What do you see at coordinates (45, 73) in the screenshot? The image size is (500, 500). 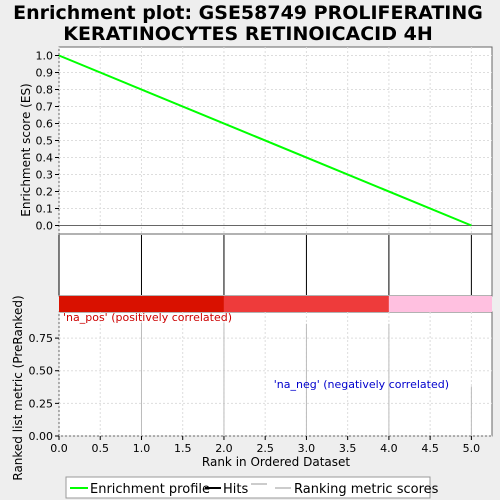 I see `es-y-tick-label: 0.9` at bounding box center [45, 73].